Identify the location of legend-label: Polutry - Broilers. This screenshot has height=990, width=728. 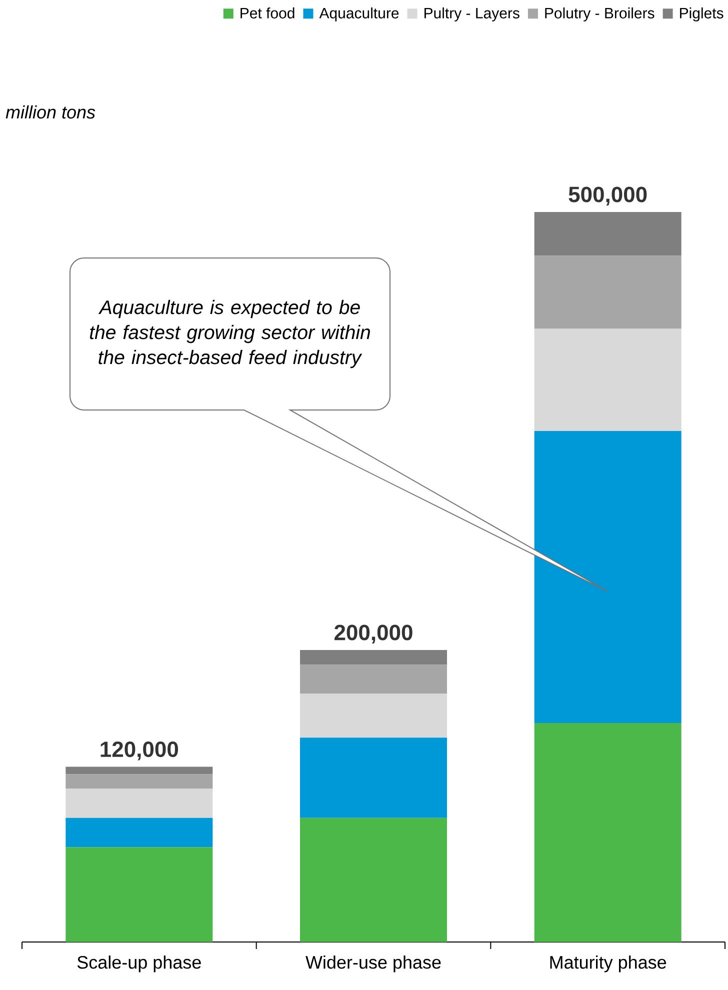
(599, 14).